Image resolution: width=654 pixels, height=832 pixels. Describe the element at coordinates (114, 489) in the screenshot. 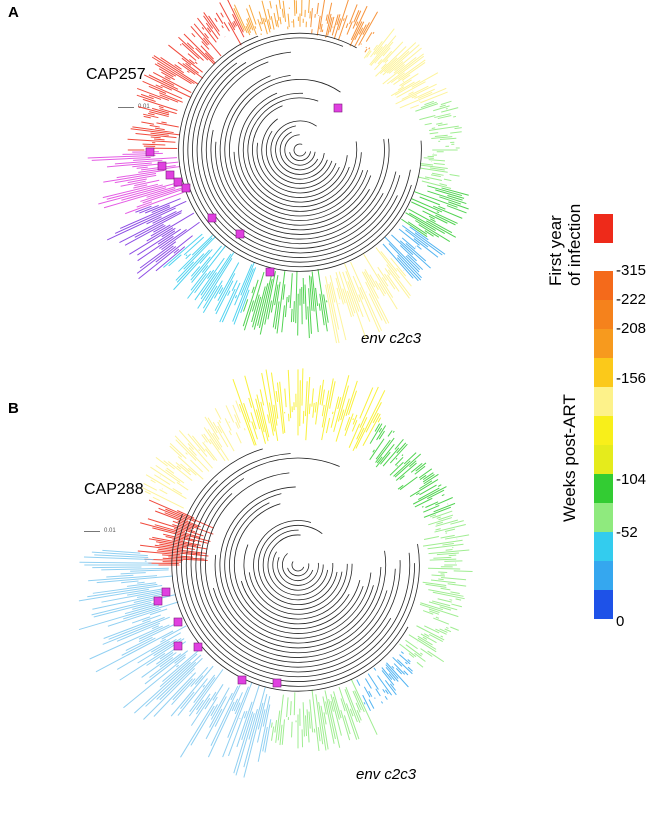

I see `tree-b-name: CAP288` at that location.